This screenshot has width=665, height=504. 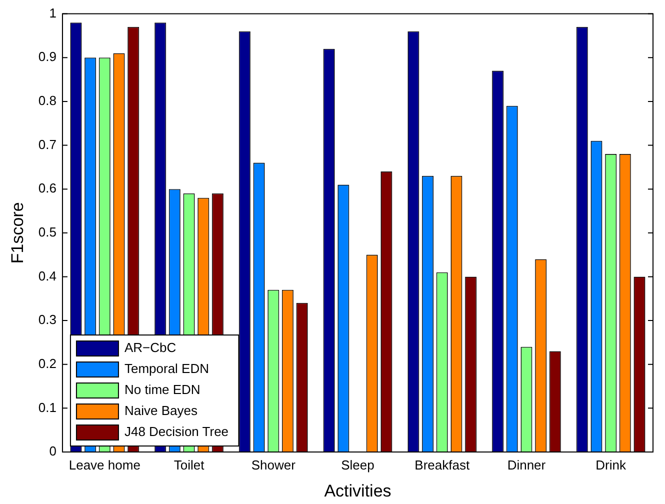 What do you see at coordinates (104, 464) in the screenshot?
I see `x-tick-label: Leave home` at bounding box center [104, 464].